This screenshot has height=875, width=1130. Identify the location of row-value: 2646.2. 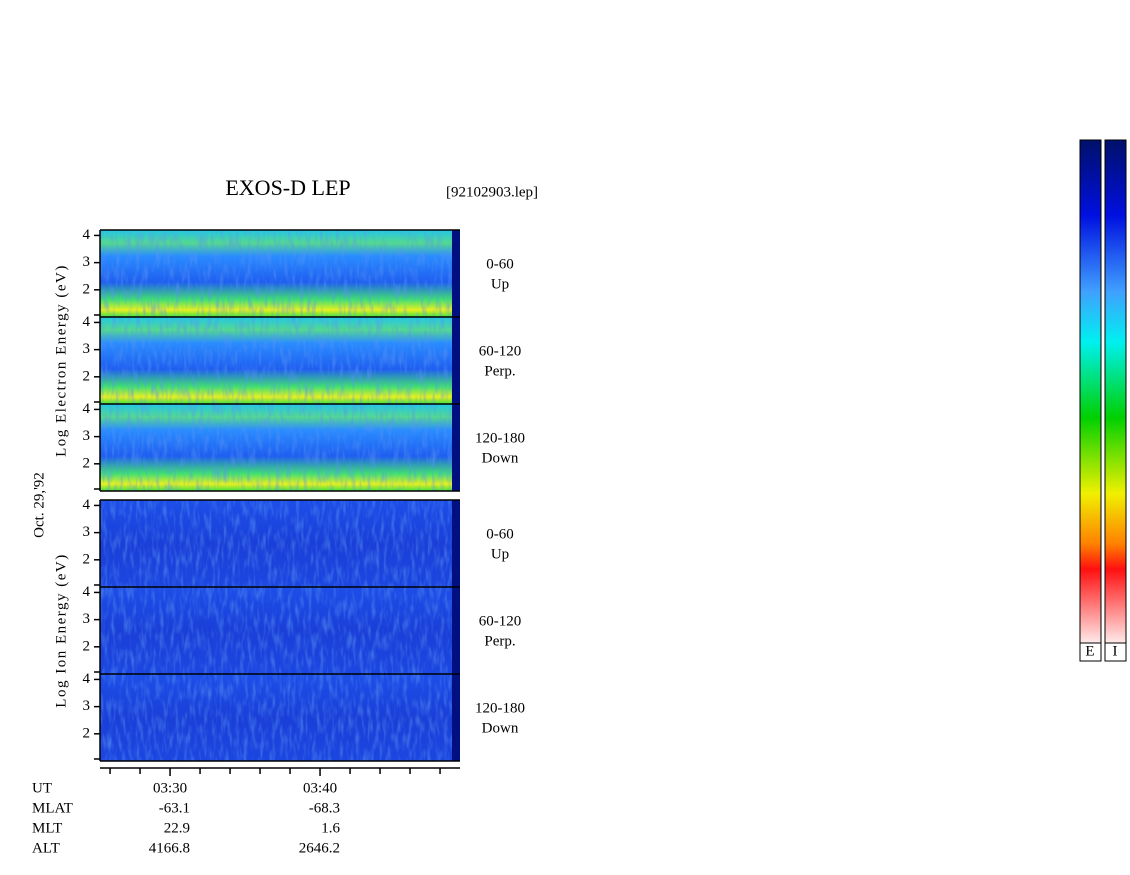
(319, 848).